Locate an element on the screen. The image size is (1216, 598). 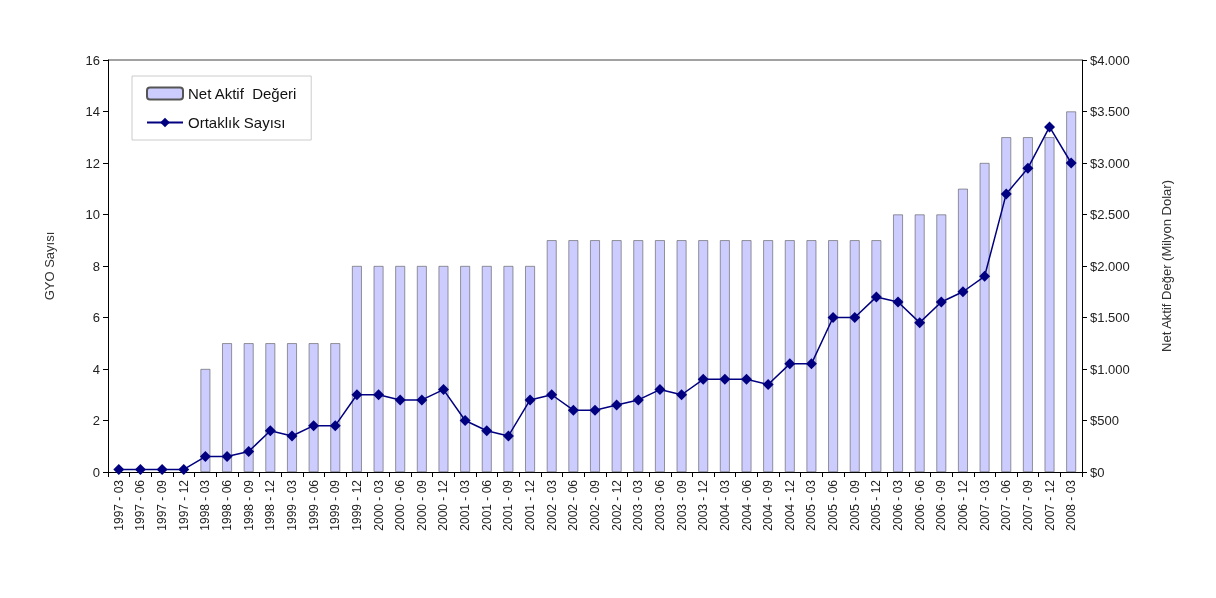
y2-axis-title: Net Aktif Değer (Milyon Dolar) is located at coordinates (1166, 266).